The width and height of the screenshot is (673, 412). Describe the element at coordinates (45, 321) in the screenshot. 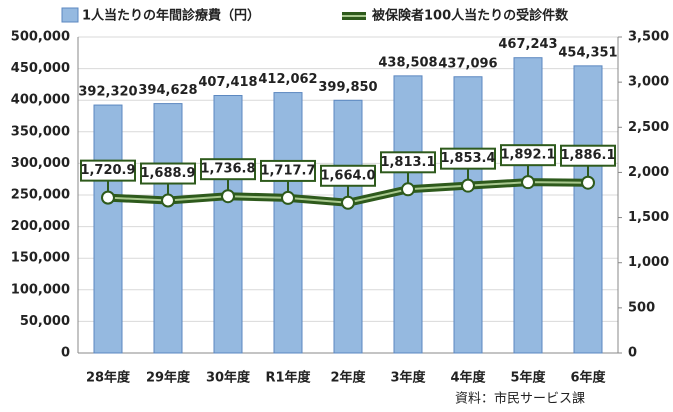

I see `y-tick-label: 50,000` at that location.